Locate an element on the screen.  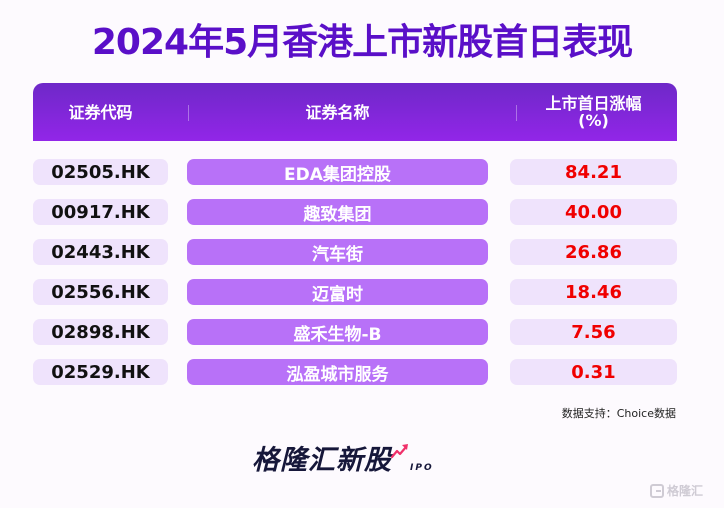
header-name-label: 证券名称 is located at coordinates (337, 112).